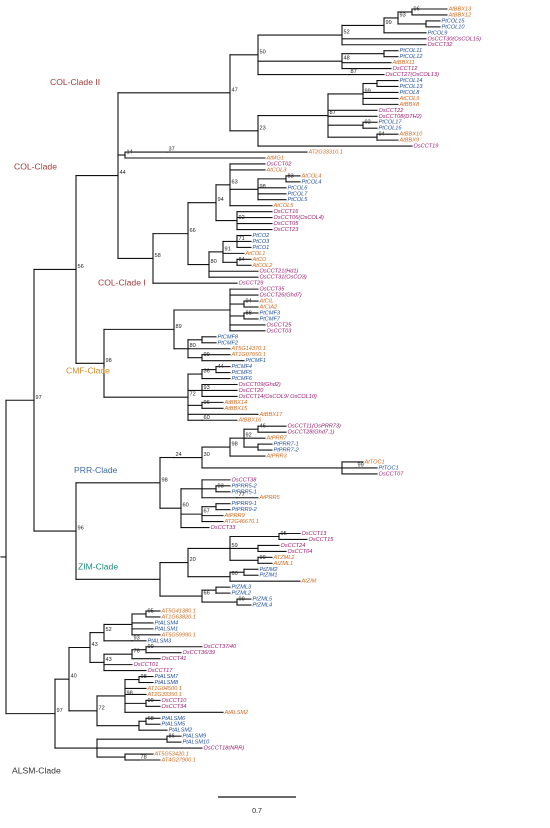  I want to click on leaf-label: PtCOL4, so click(312, 182).